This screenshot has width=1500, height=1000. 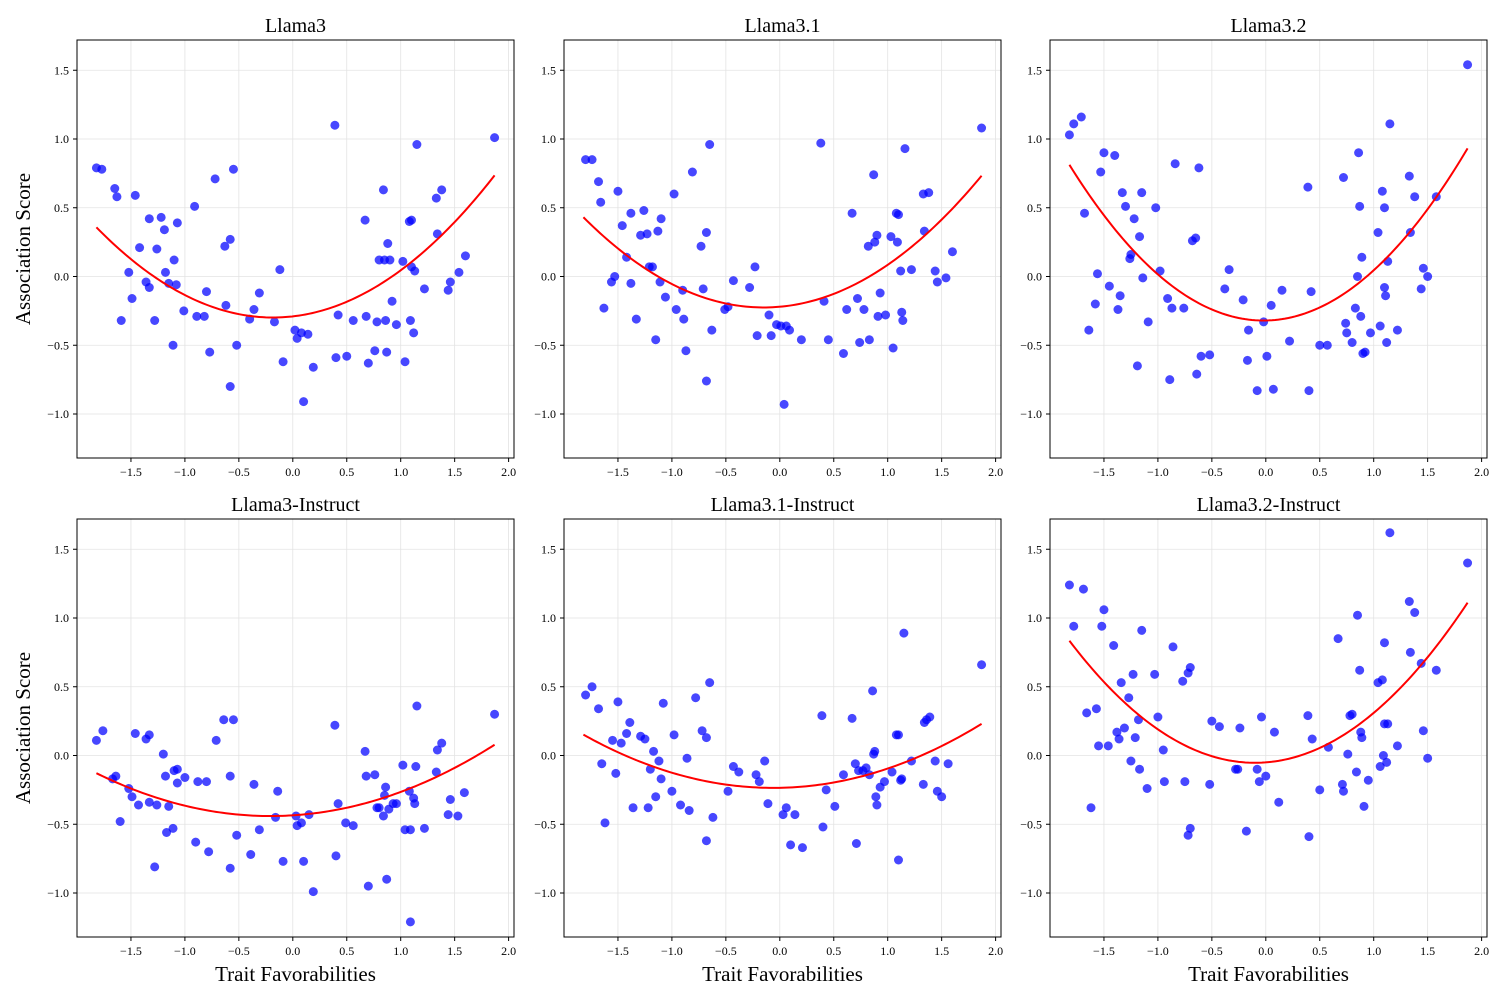 I want to click on plot-frame, so click(x=295, y=728).